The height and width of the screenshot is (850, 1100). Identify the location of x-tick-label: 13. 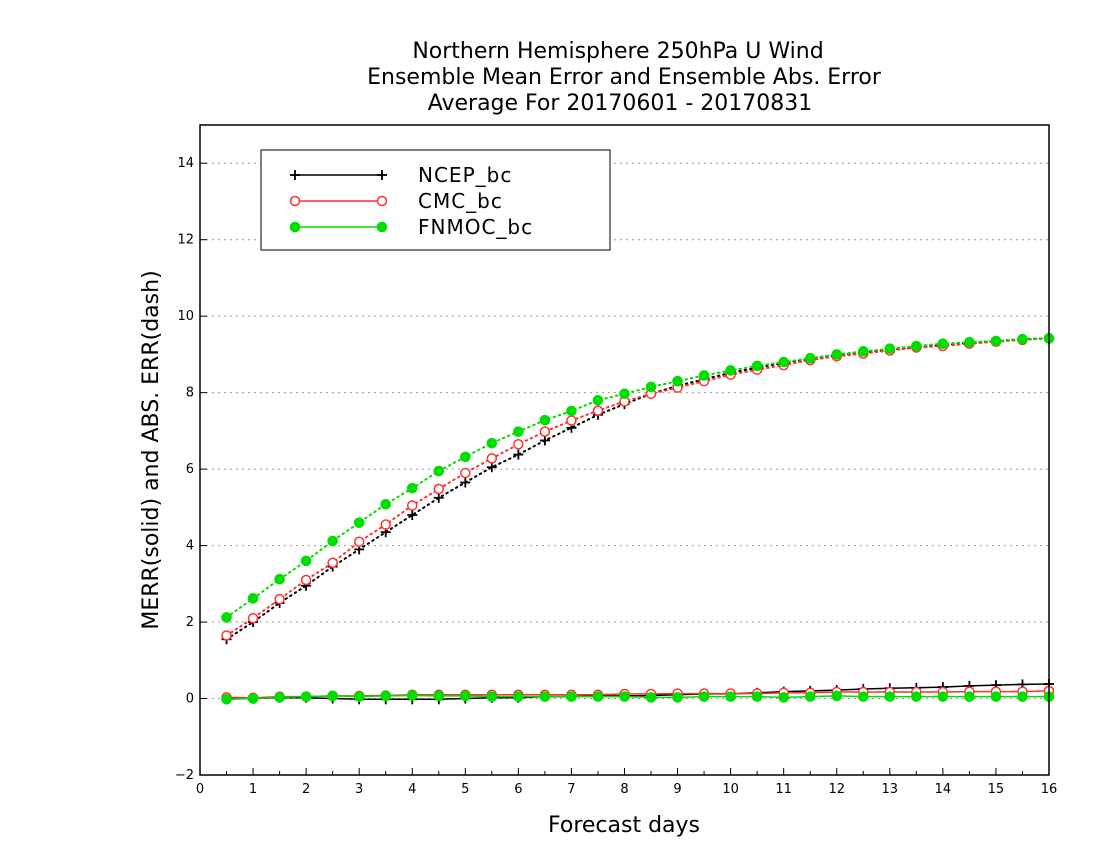
(890, 789).